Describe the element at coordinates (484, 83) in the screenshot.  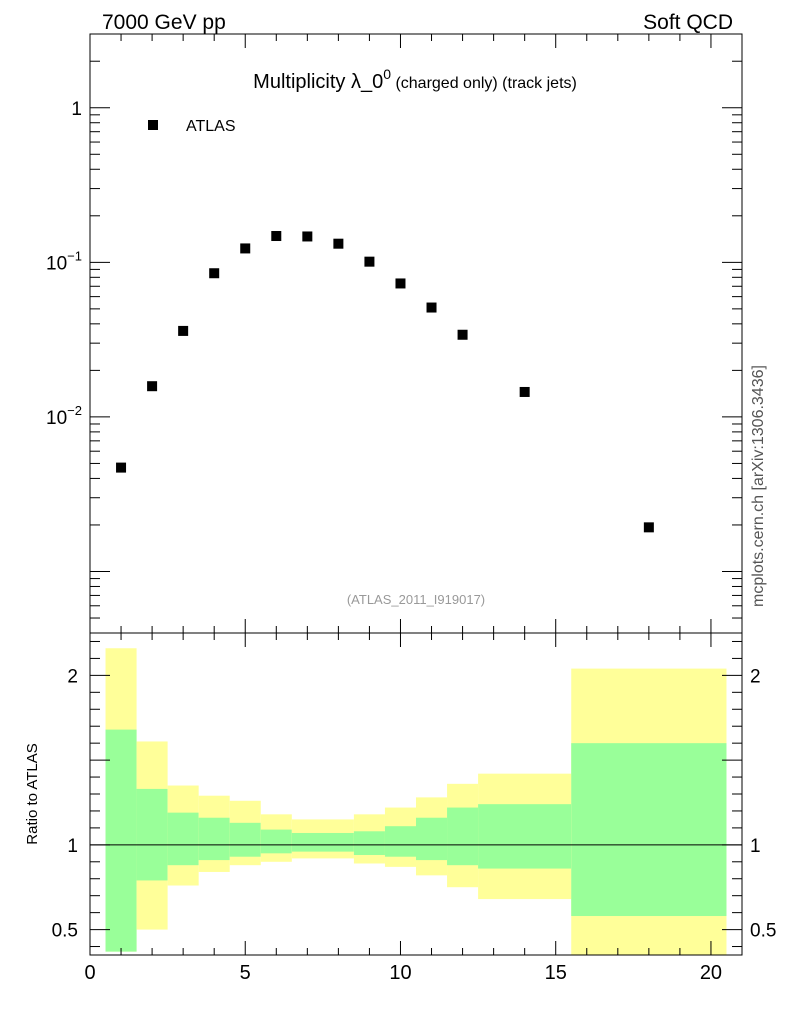
I see `title-small: (charged only) (track jets)` at that location.